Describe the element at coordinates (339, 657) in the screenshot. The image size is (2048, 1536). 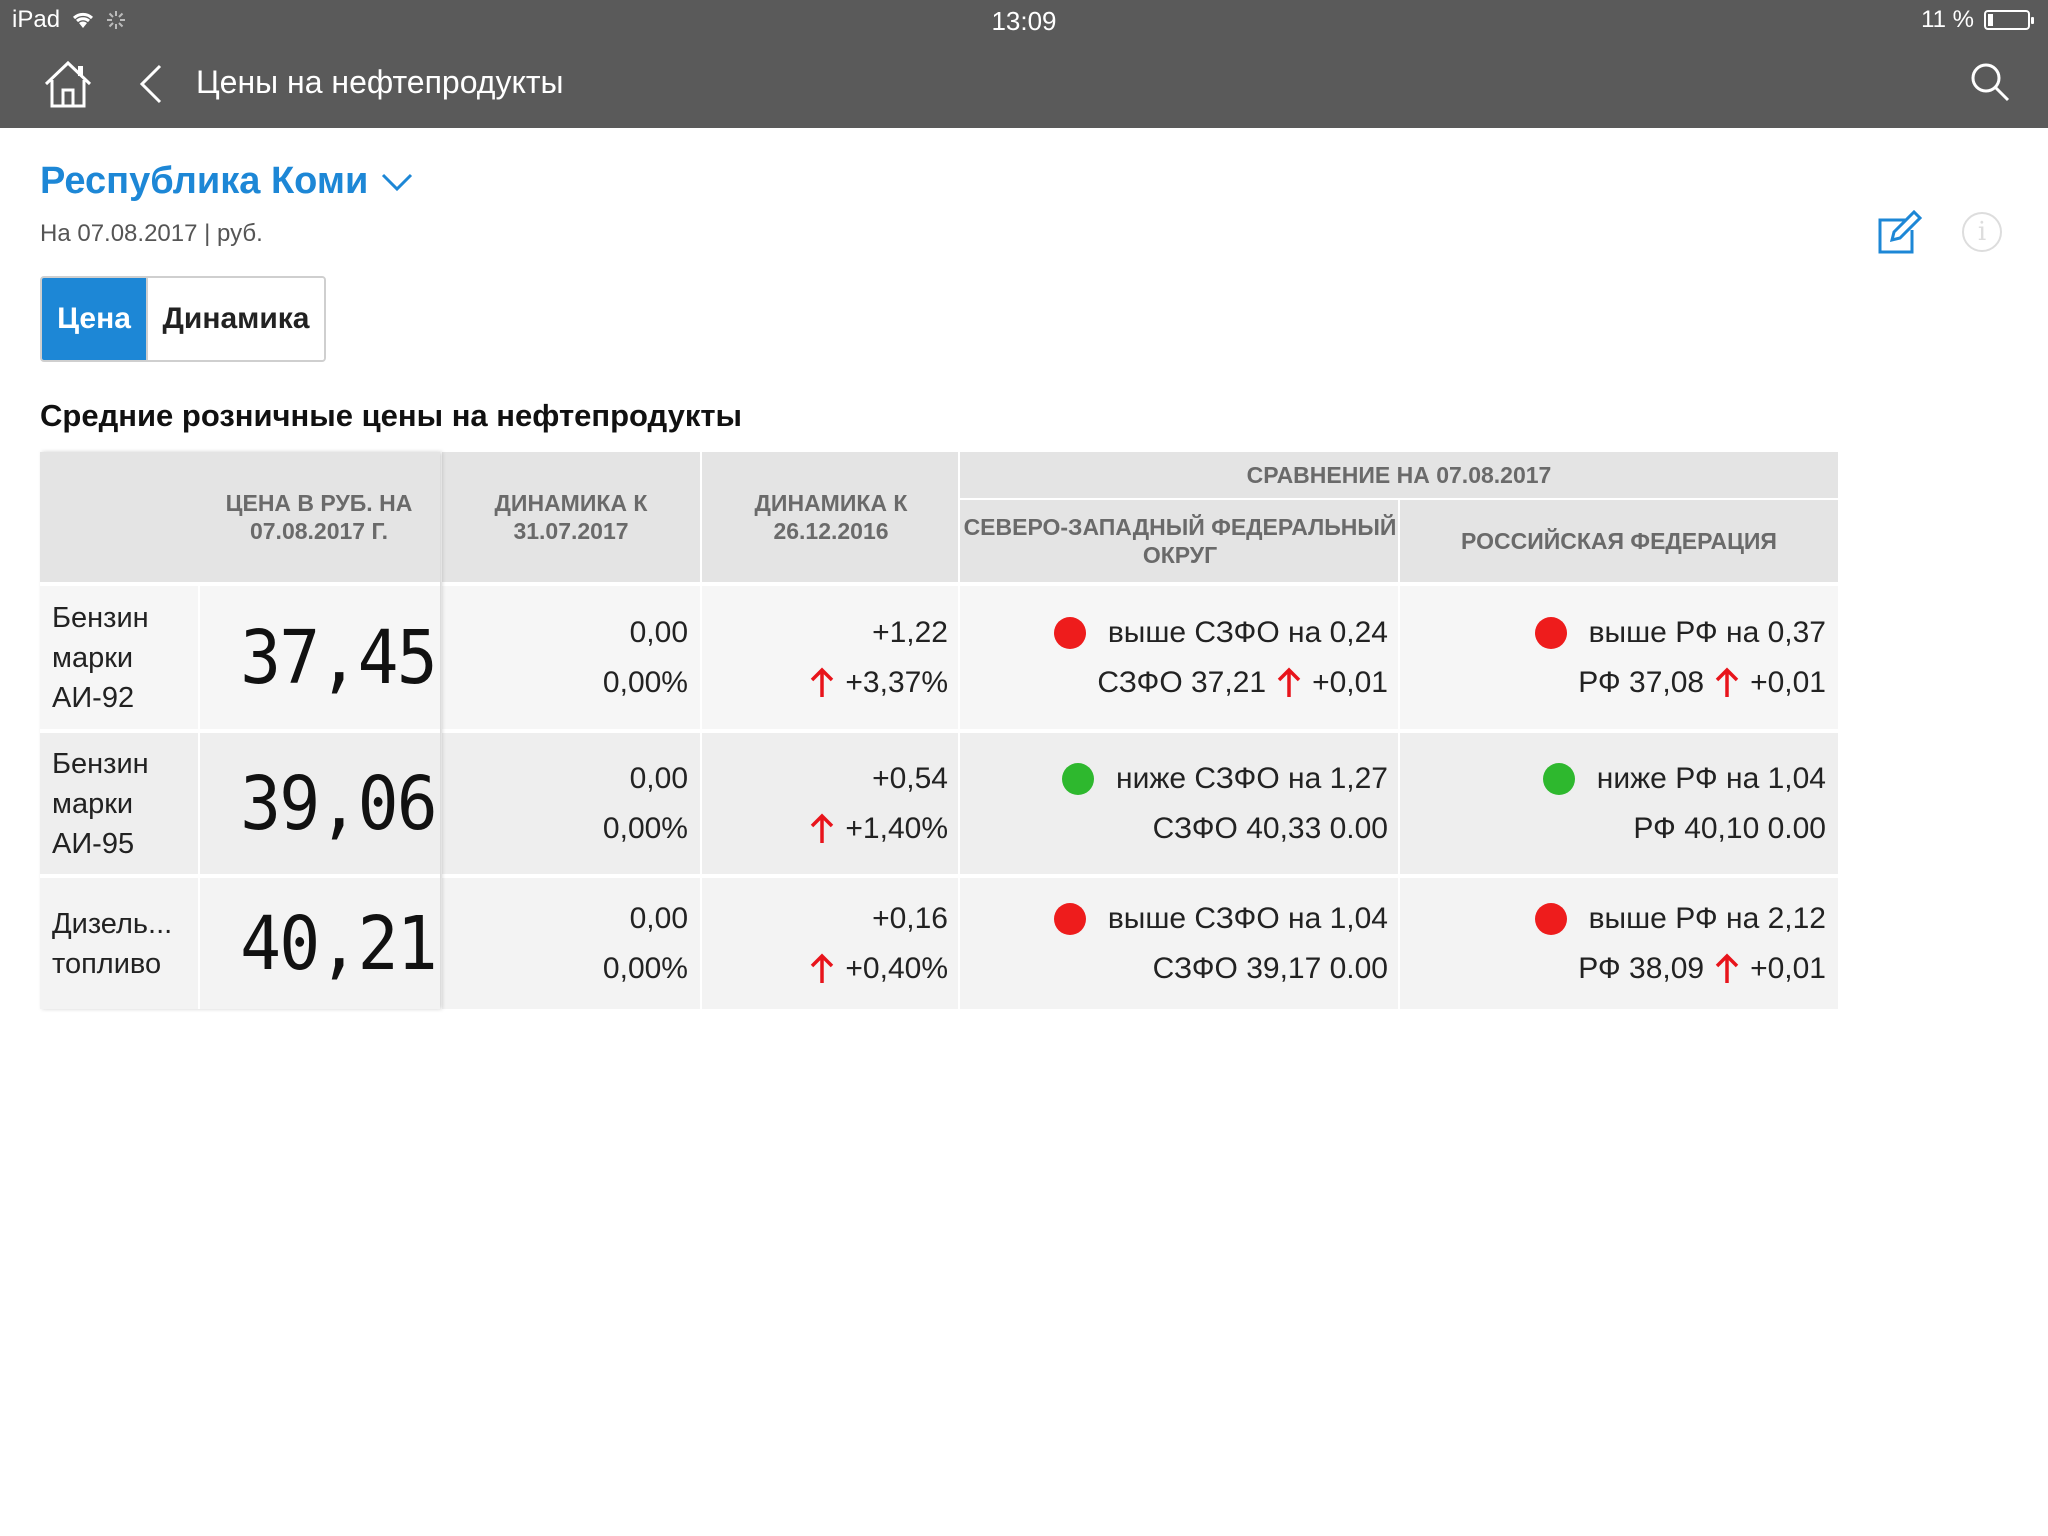
I see `product-price: 37,45` at that location.